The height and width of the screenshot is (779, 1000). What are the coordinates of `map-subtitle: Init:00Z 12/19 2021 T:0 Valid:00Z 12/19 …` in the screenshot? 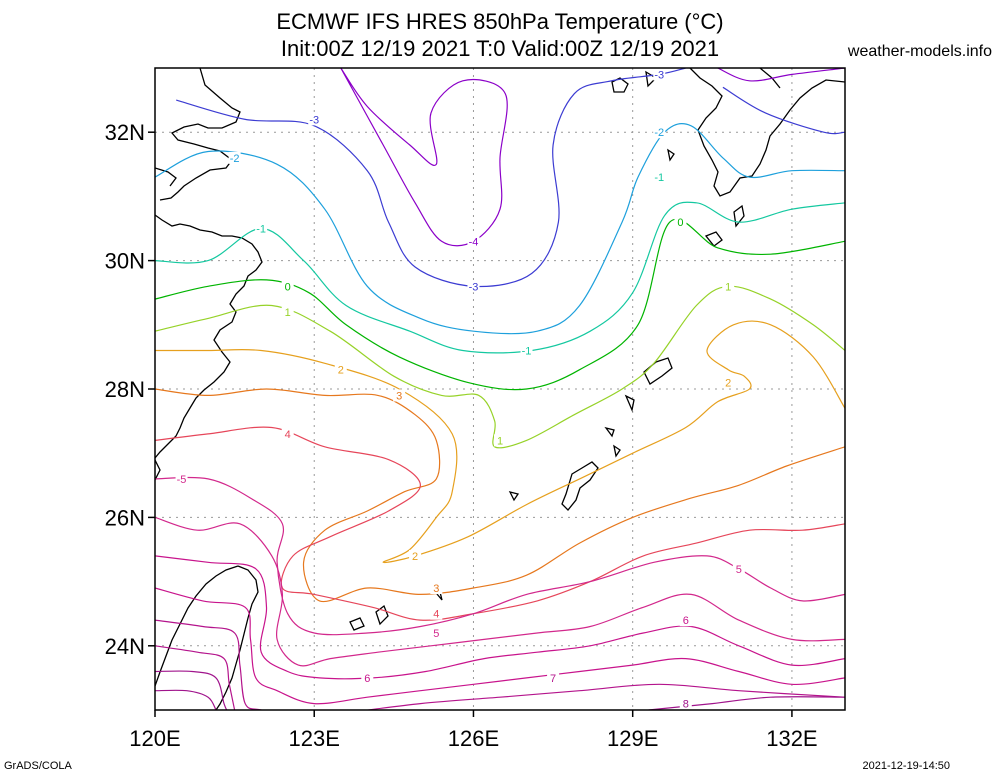 It's located at (500, 48).